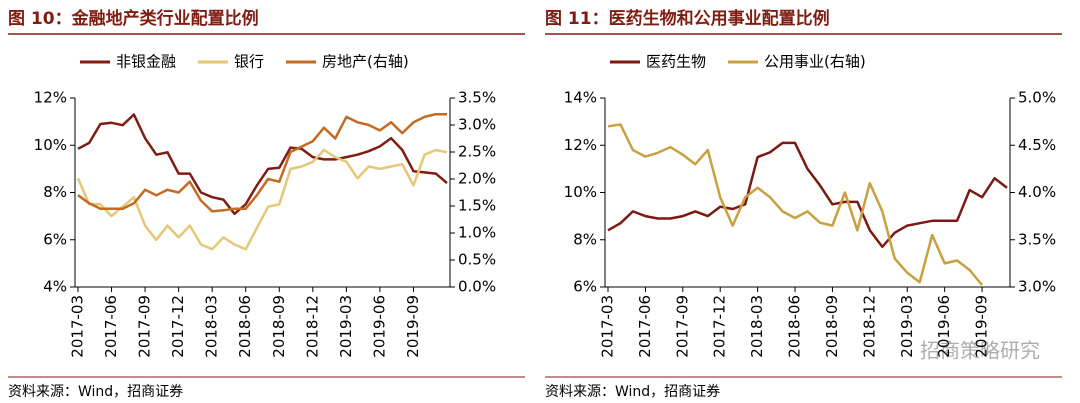  Describe the element at coordinates (1037, 145) in the screenshot. I see `y2-tick-label: 4.5%` at that location.